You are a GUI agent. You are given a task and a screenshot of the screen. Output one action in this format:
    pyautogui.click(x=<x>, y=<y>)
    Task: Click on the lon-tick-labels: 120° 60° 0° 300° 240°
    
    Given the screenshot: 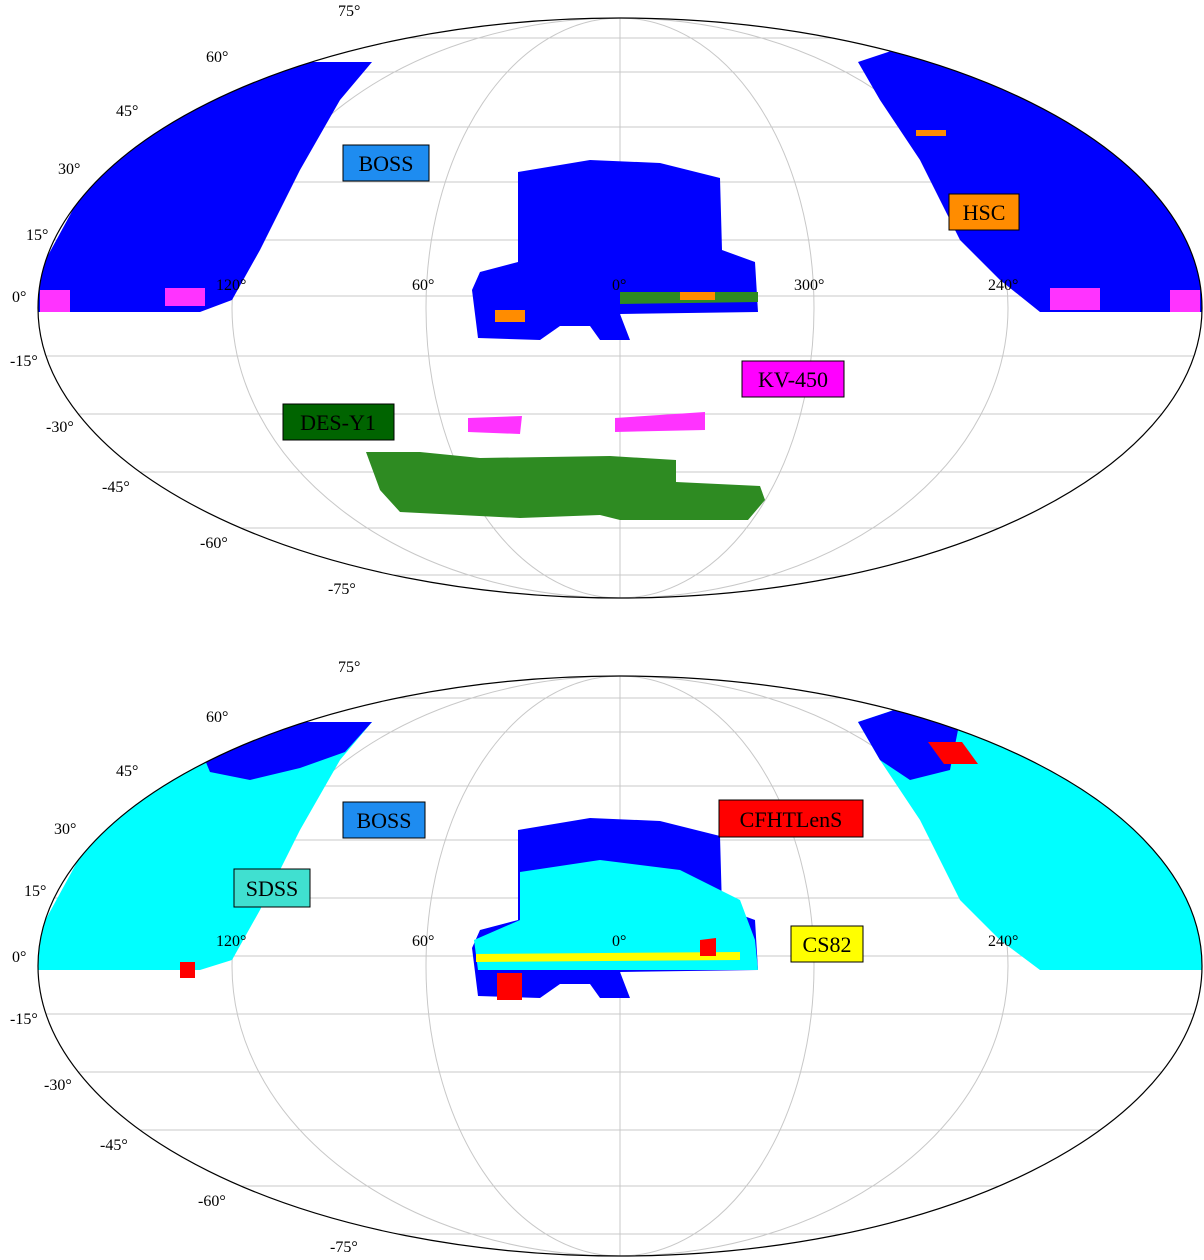 What is the action you would take?
    pyautogui.click(x=617, y=285)
    